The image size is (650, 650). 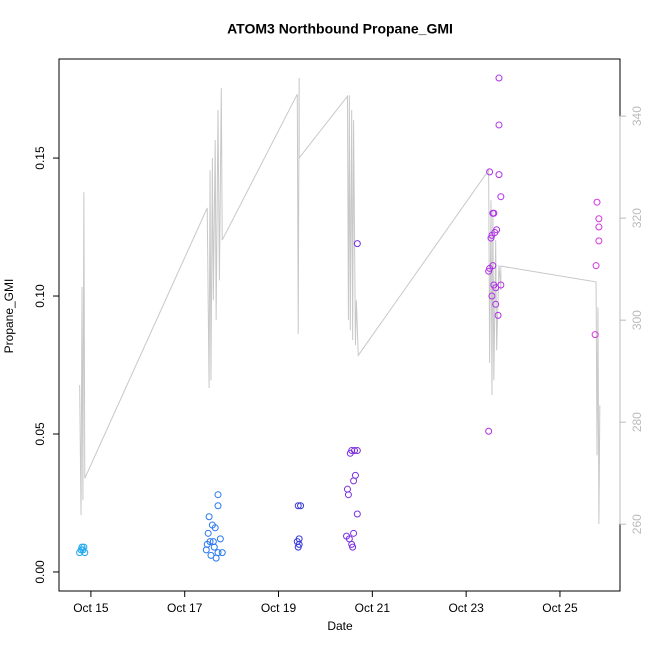 What do you see at coordinates (560, 608) in the screenshot?
I see `x-tick-label: Oct 25` at bounding box center [560, 608].